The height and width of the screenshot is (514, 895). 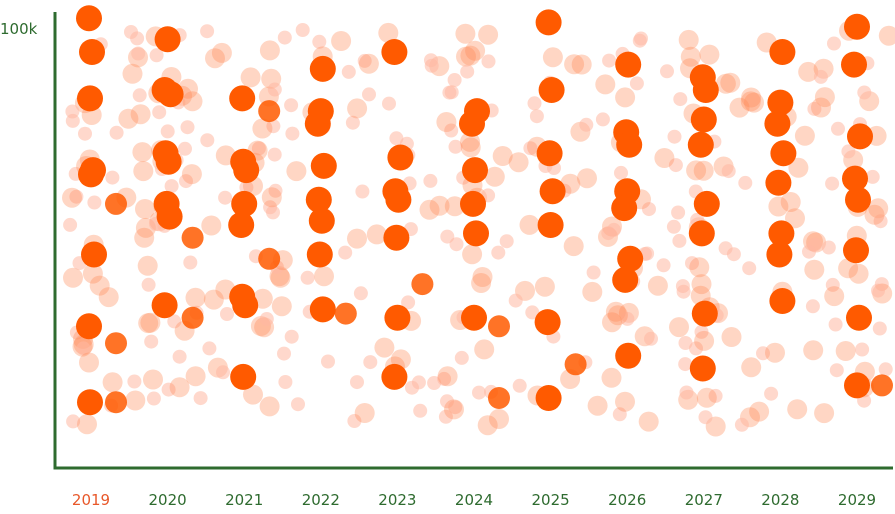 I want to click on x-tick-label-2026: 2026, so click(x=627, y=500).